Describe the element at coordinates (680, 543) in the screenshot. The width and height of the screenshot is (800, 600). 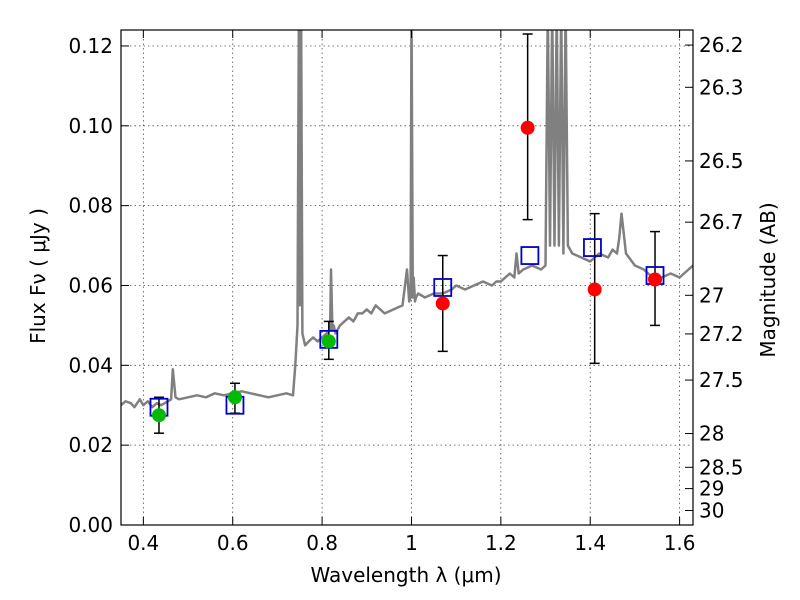
I see `x-tick-label: 1.6` at that location.